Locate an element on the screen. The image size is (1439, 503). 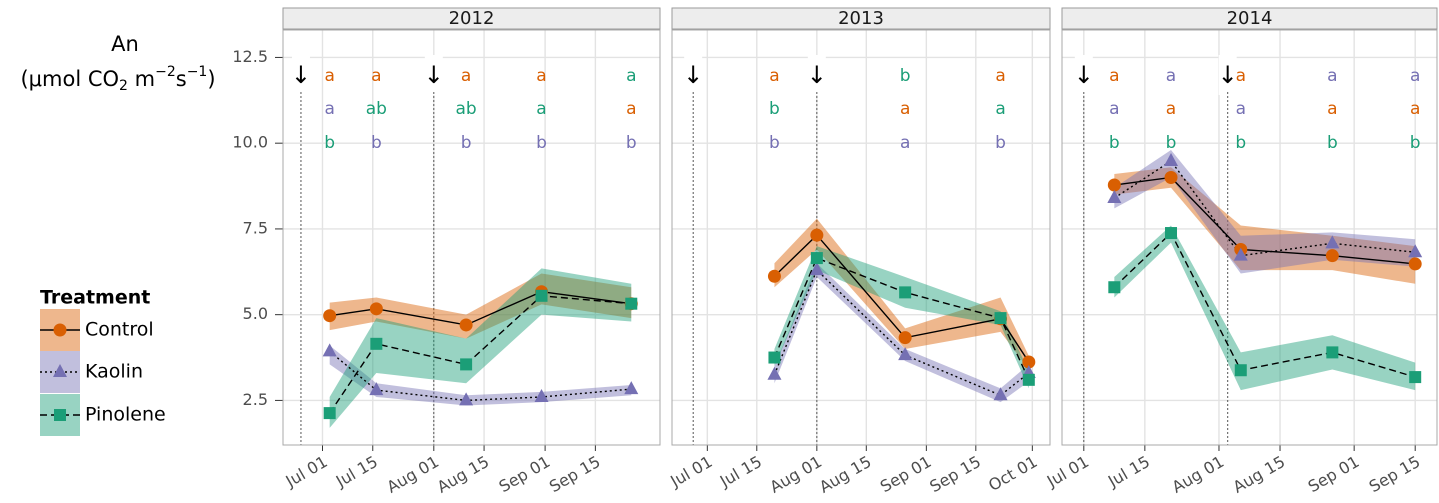
panel-title: 2012 is located at coordinates (472, 18).